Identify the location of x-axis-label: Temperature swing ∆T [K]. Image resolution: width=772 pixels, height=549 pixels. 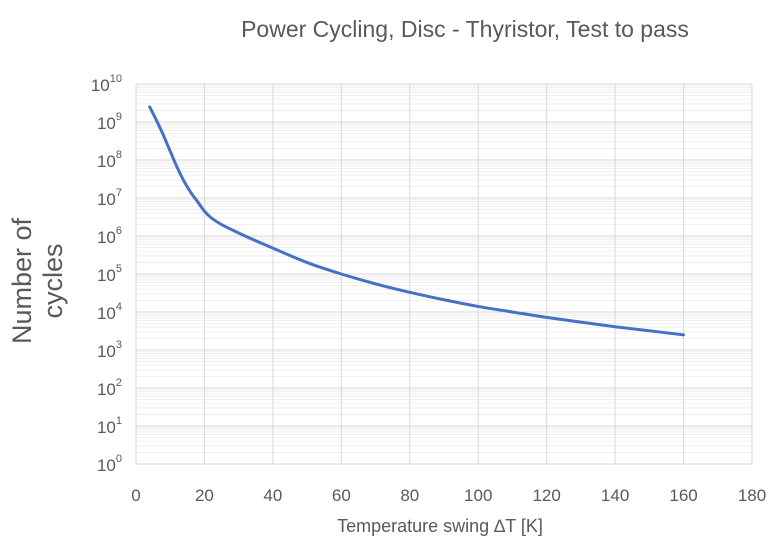
(440, 526).